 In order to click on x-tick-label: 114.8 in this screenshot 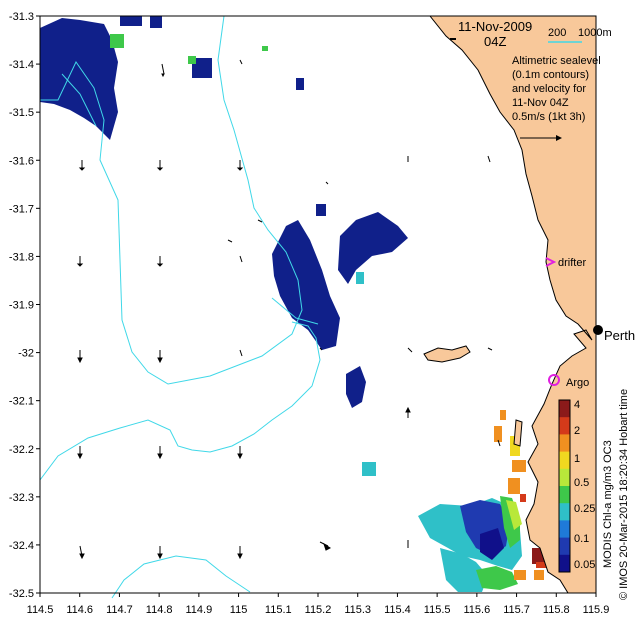, I will do `click(159, 610)`.